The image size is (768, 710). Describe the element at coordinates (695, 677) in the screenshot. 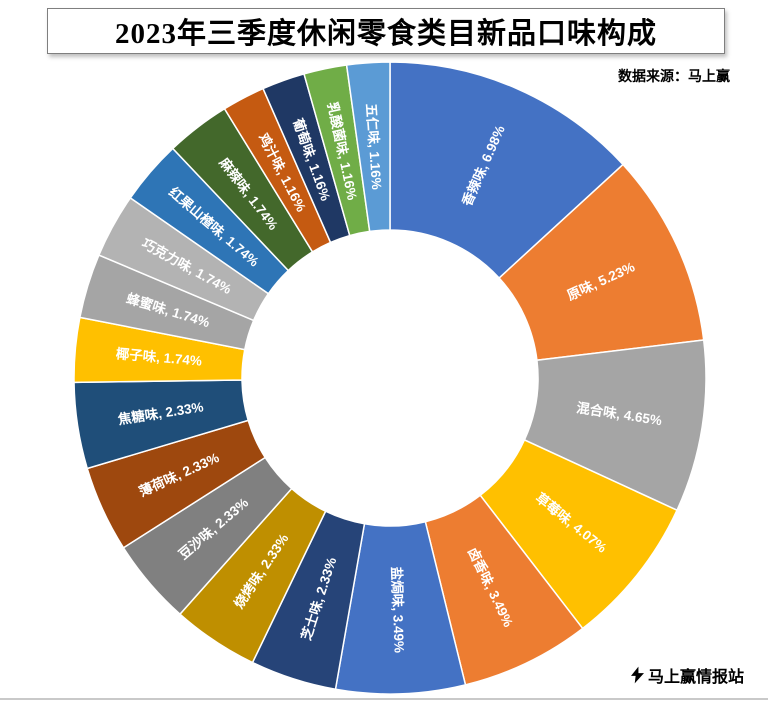

I see `brand-label: 马上赢情报站` at that location.